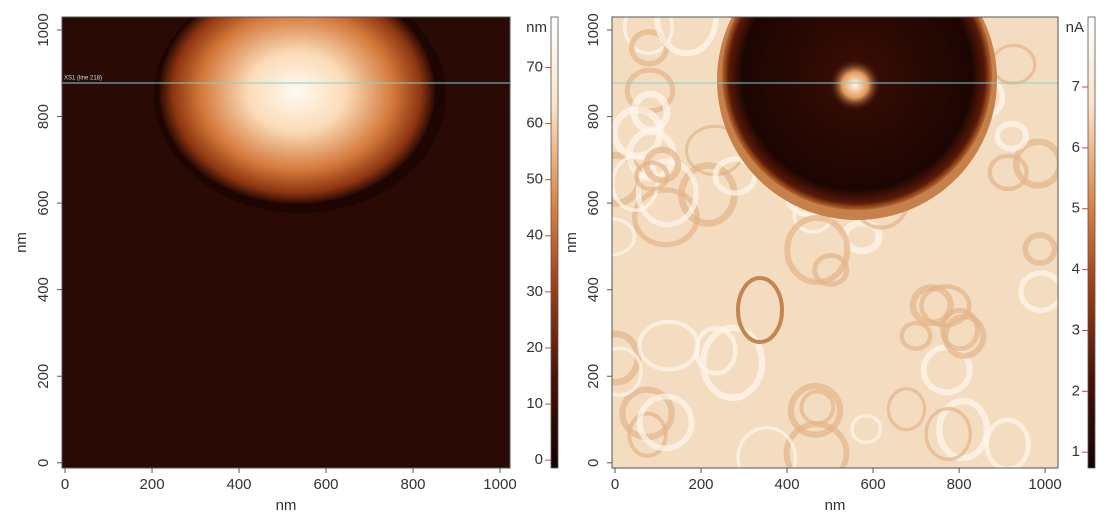 Image resolution: width=1107 pixels, height=516 pixels. Describe the element at coordinates (534, 403) in the screenshot. I see `colorbar-tick-label: 10` at that location.